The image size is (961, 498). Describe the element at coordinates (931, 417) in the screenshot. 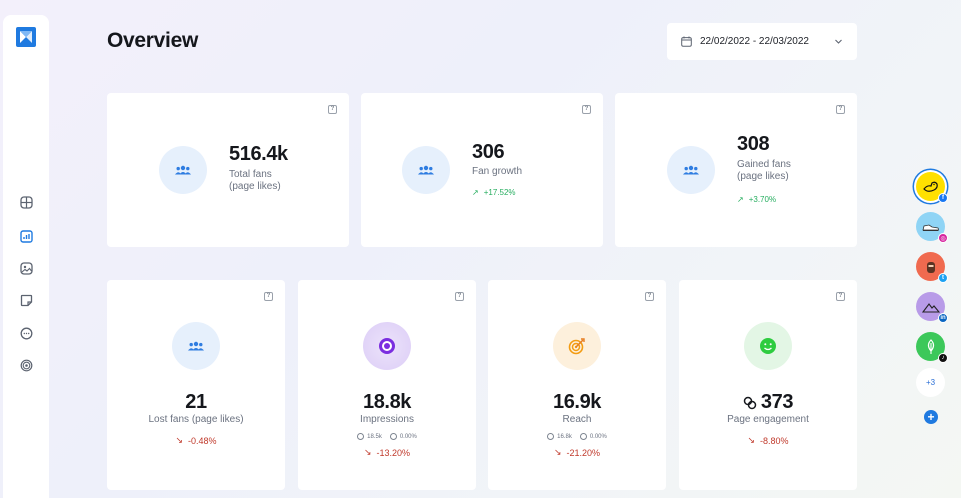

I see `add-profile-button: +` at that location.